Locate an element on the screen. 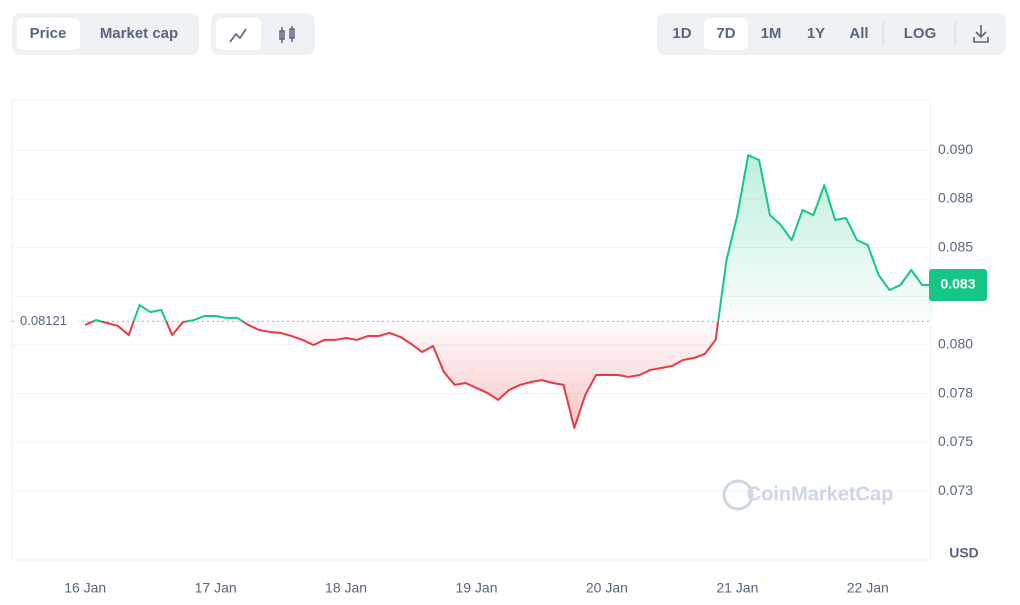  line-chart-button is located at coordinates (238, 34).